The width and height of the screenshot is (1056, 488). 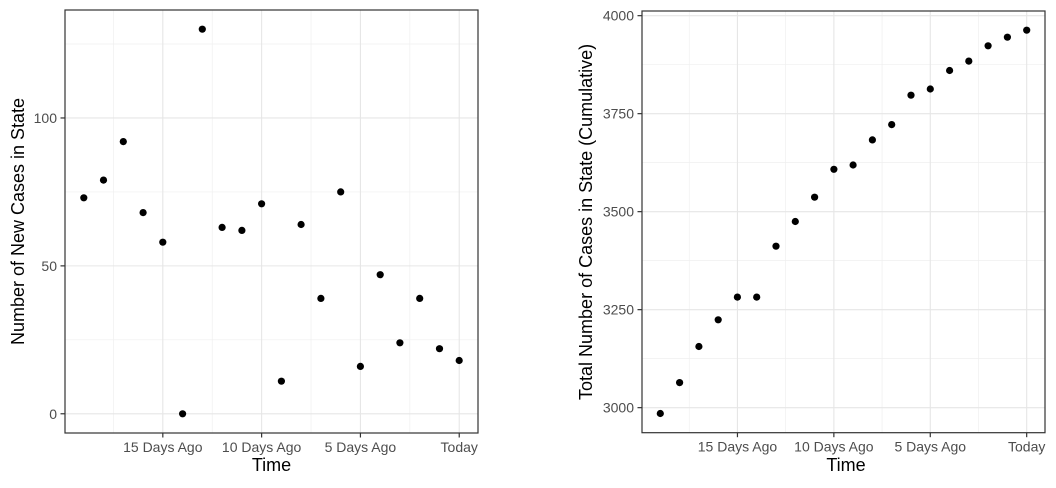 What do you see at coordinates (845, 465) in the screenshot?
I see `cumulative-cases-x-axis-title: Time` at bounding box center [845, 465].